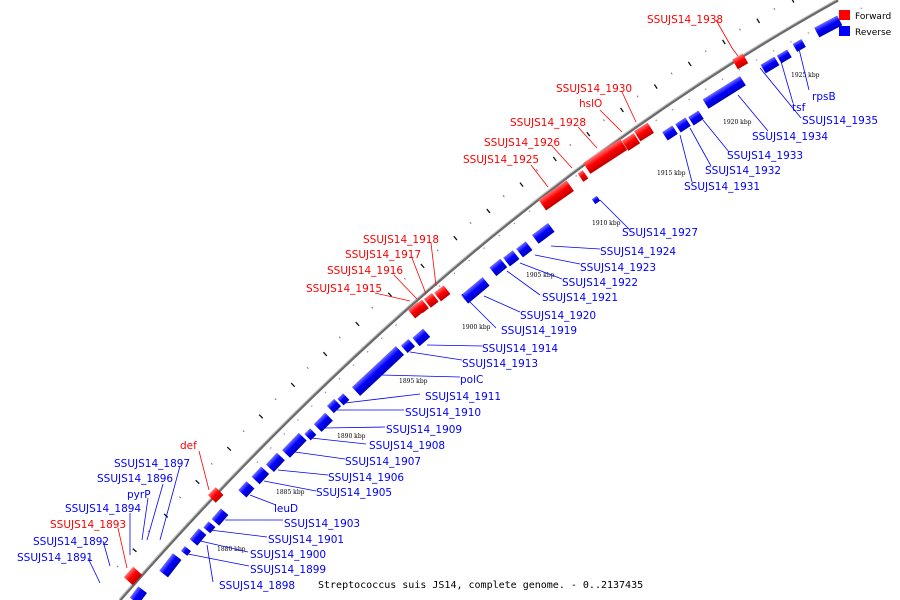 The height and width of the screenshot is (600, 900). What do you see at coordinates (306, 540) in the screenshot?
I see `gene-label: SSUJS14_1901` at bounding box center [306, 540].